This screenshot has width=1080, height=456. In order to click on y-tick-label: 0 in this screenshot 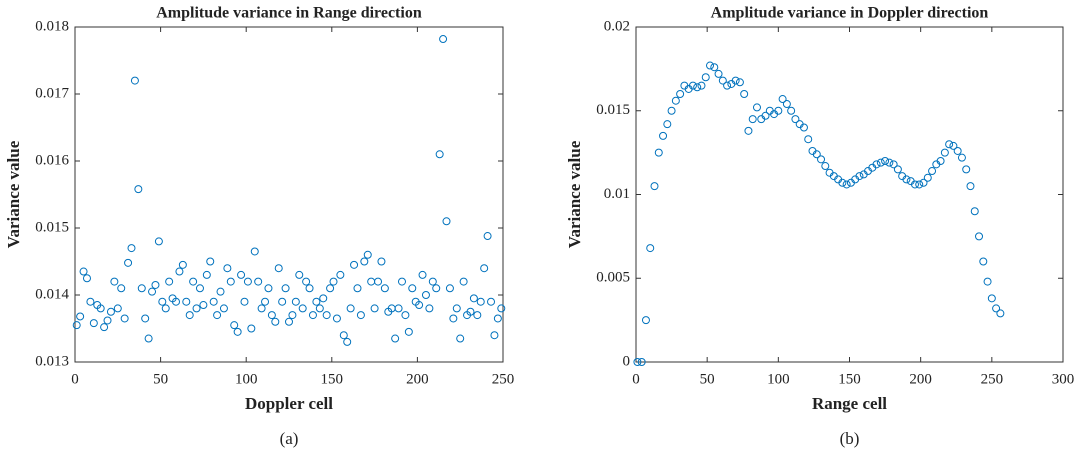, I will do `click(627, 361)`.